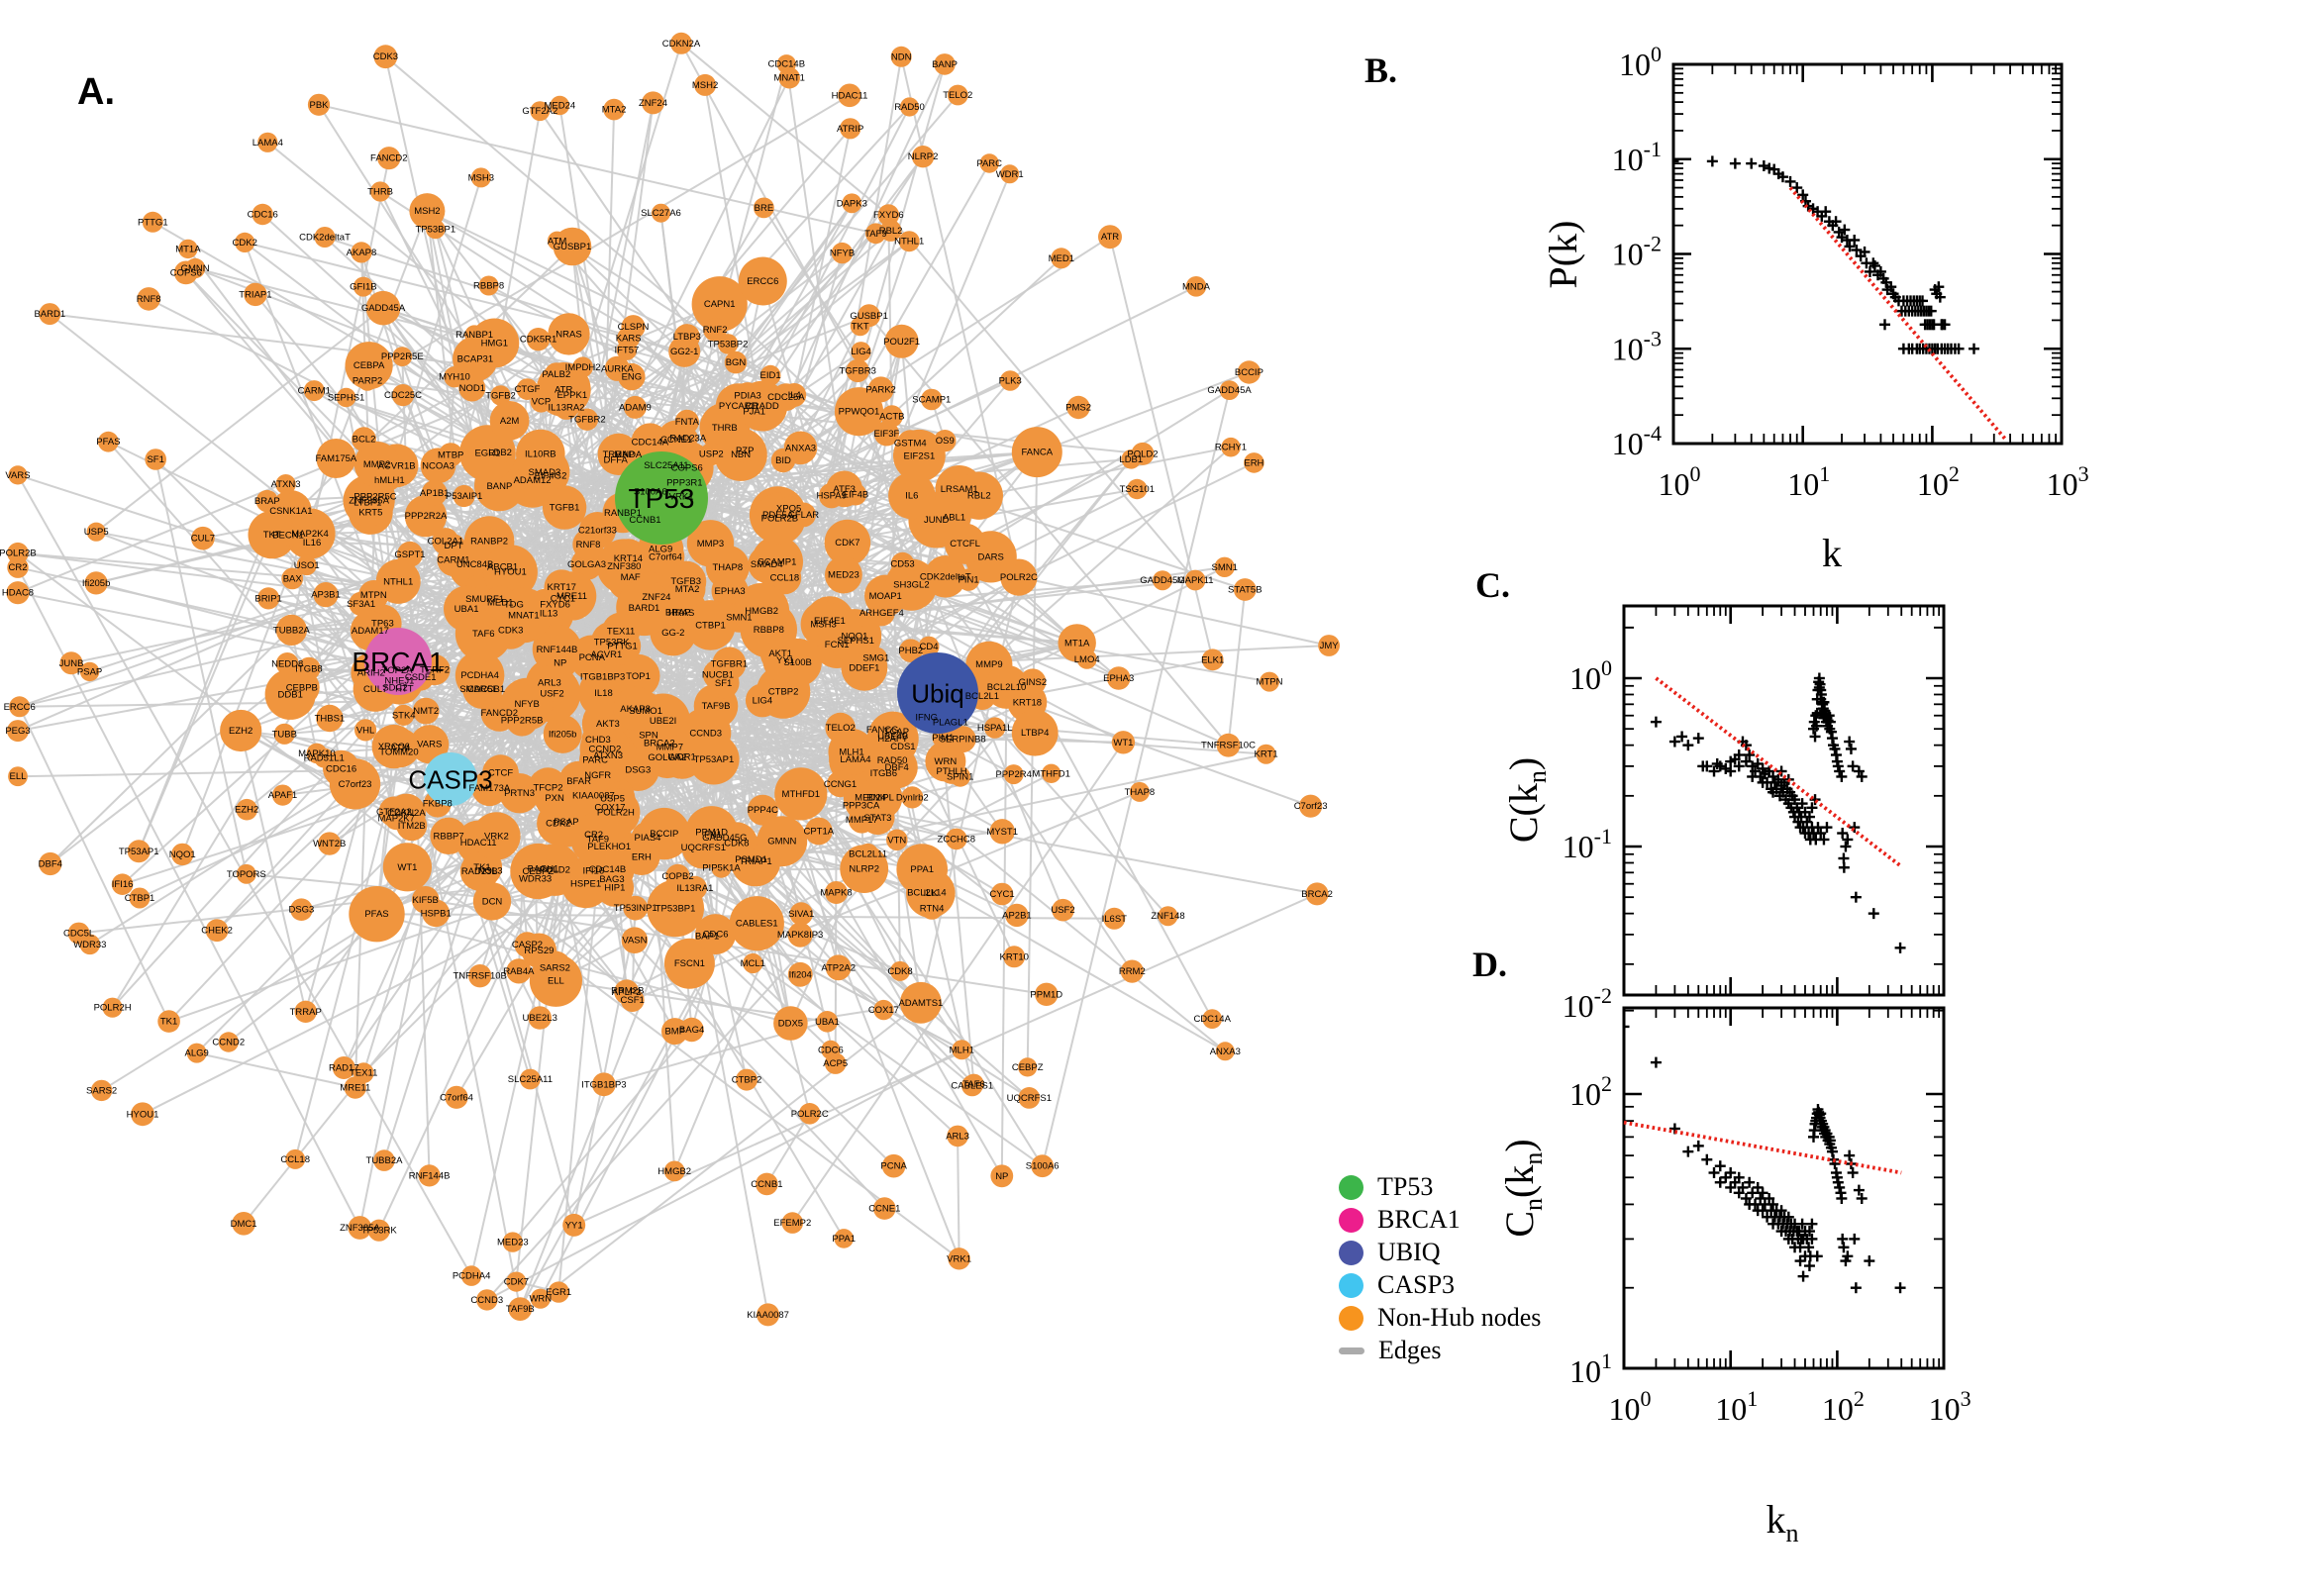 This screenshot has height=1596, width=2323. Describe the element at coordinates (1783, 1522) in the screenshot. I see `x-axis-title: kn` at that location.